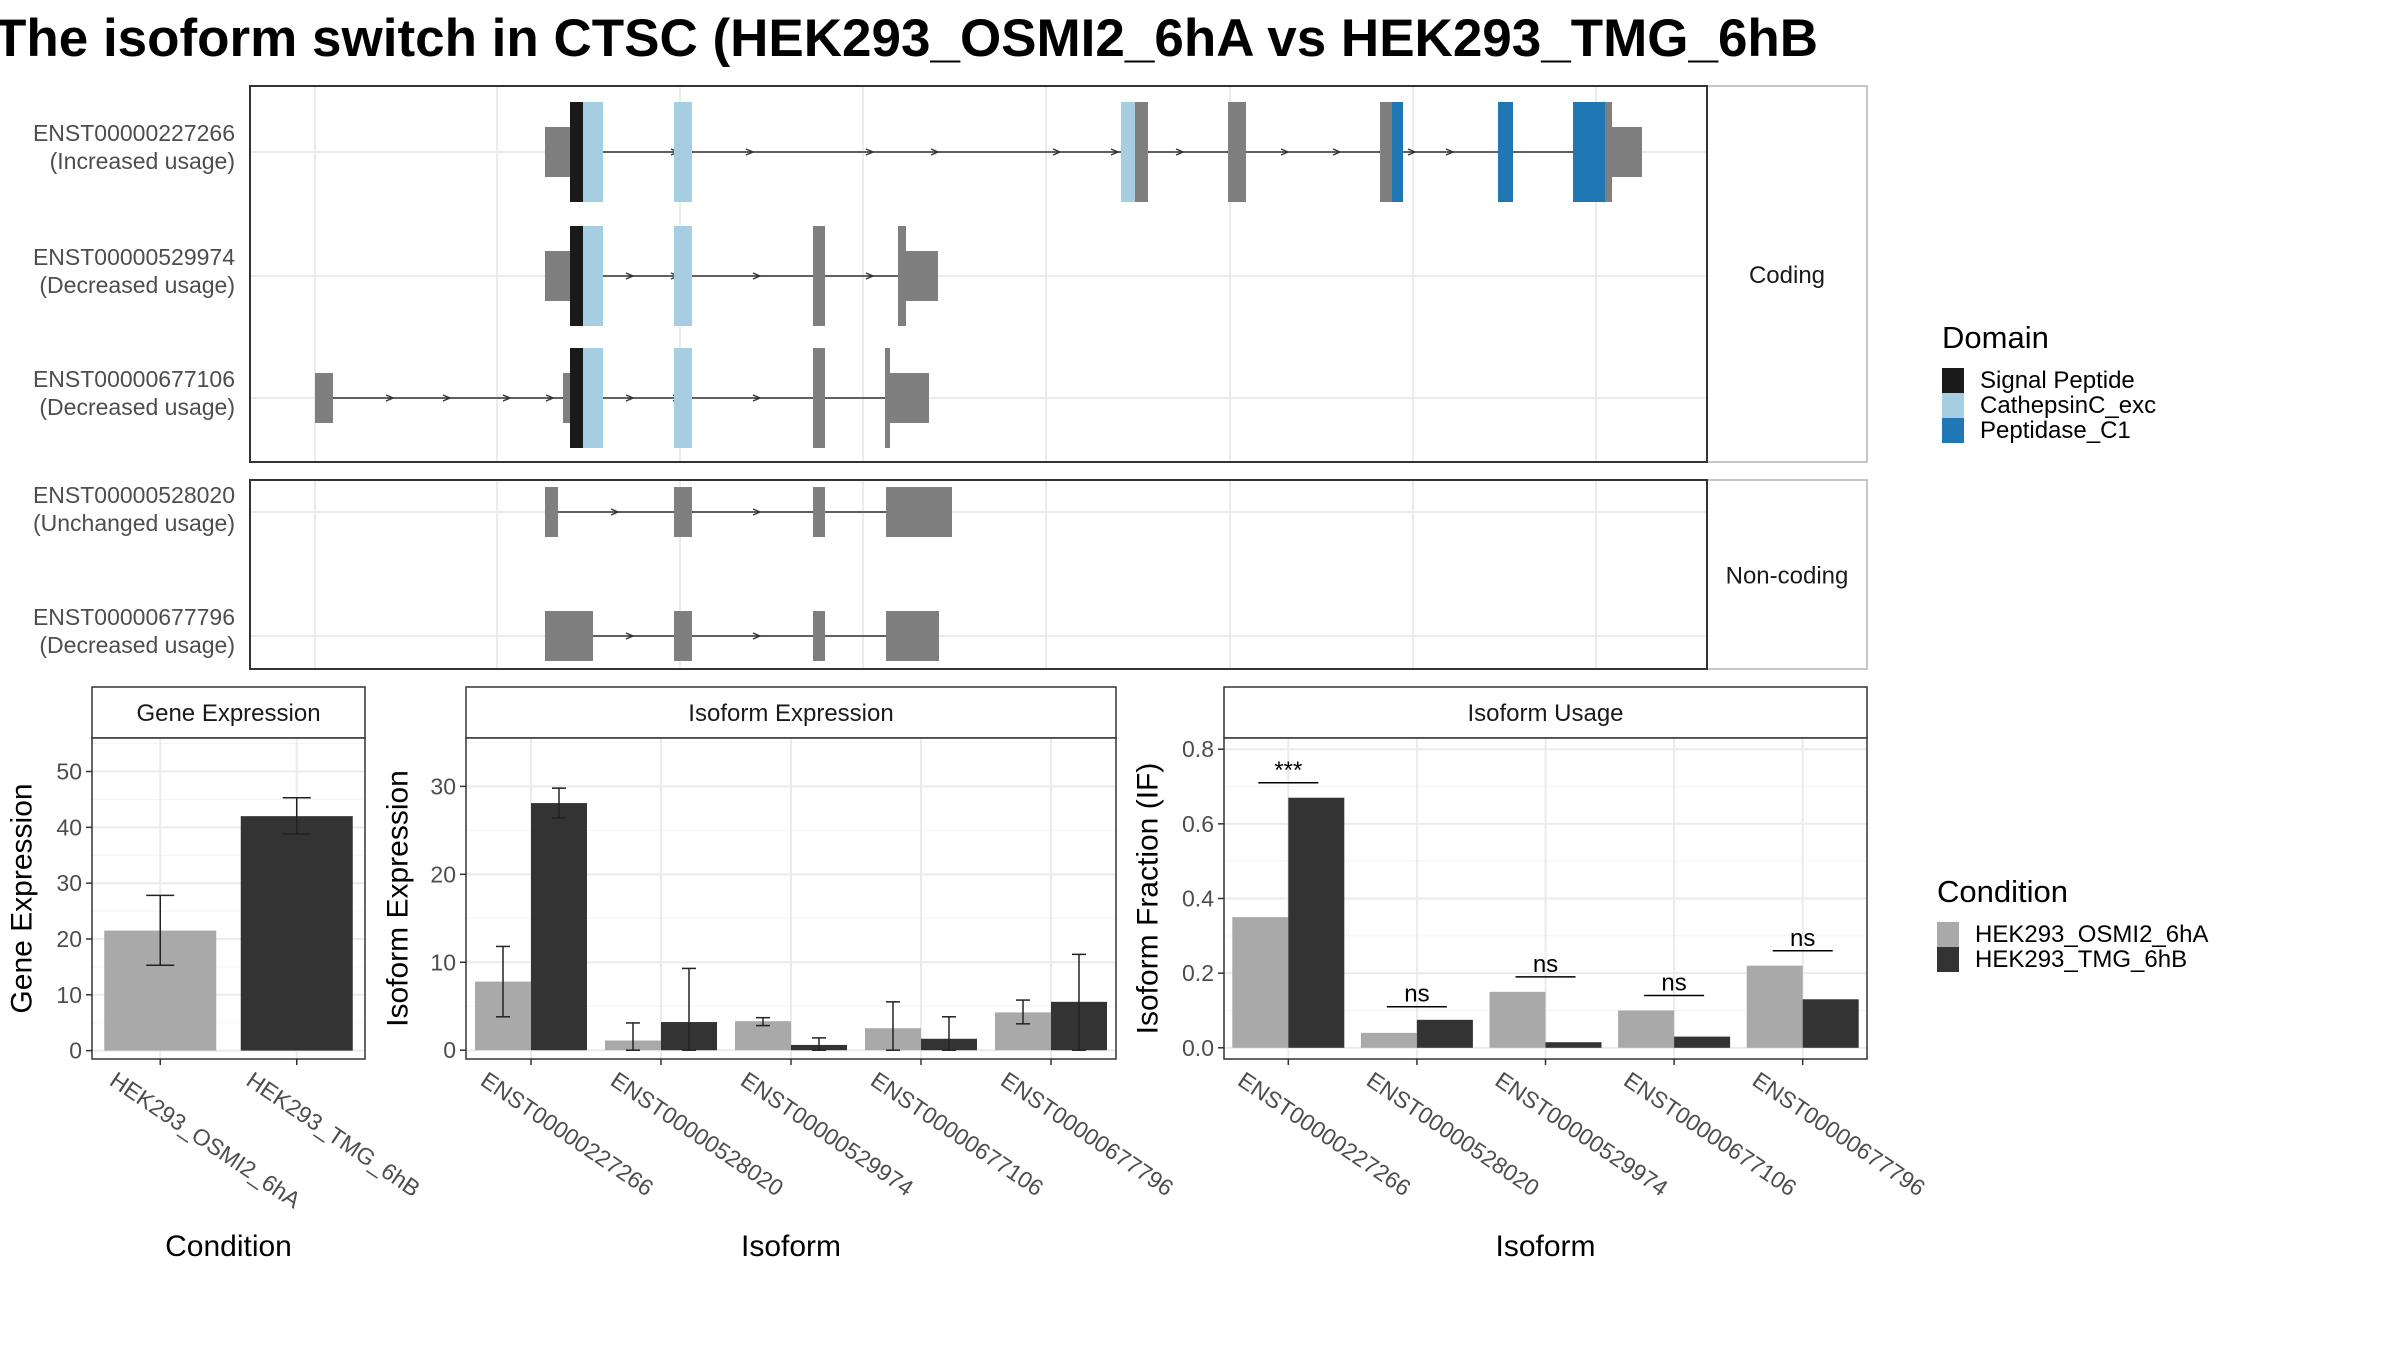  I want to click on transcript-id: ENST00000677106, so click(134, 379).